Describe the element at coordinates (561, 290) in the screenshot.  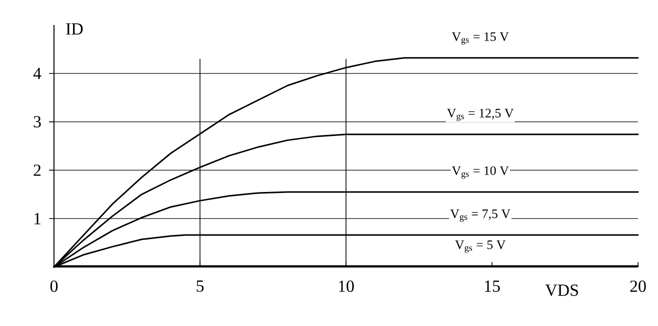
I see `x-axis-title: VDS` at that location.